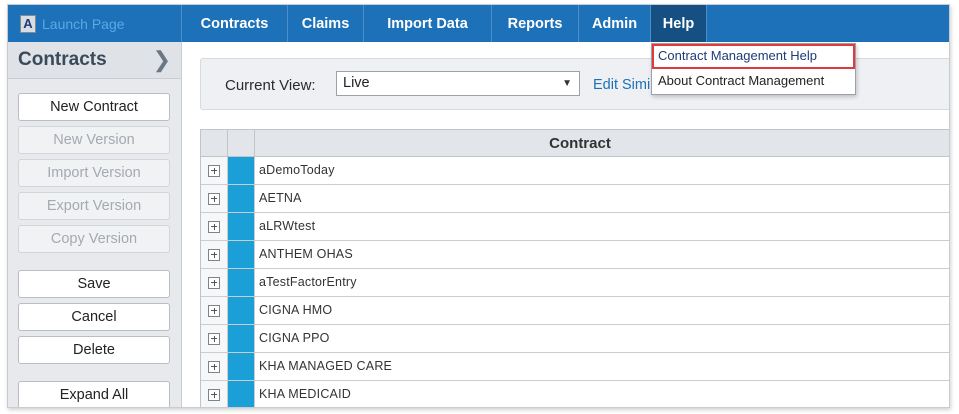  I want to click on table-row: AETNA, so click(574, 199).